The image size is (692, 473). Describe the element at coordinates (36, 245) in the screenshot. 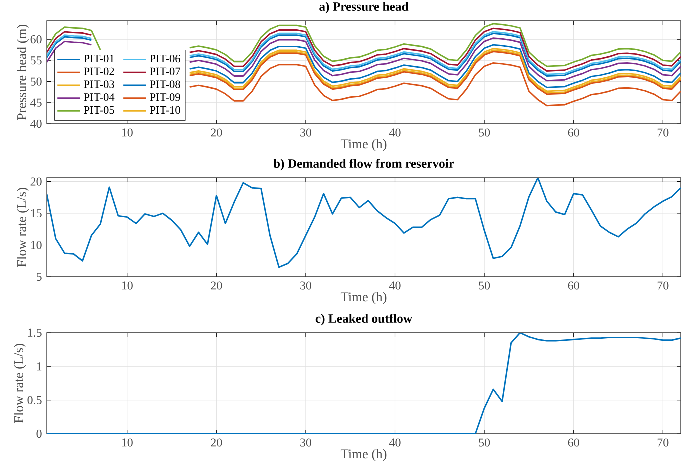

I see `y-tick-label: 10` at that location.